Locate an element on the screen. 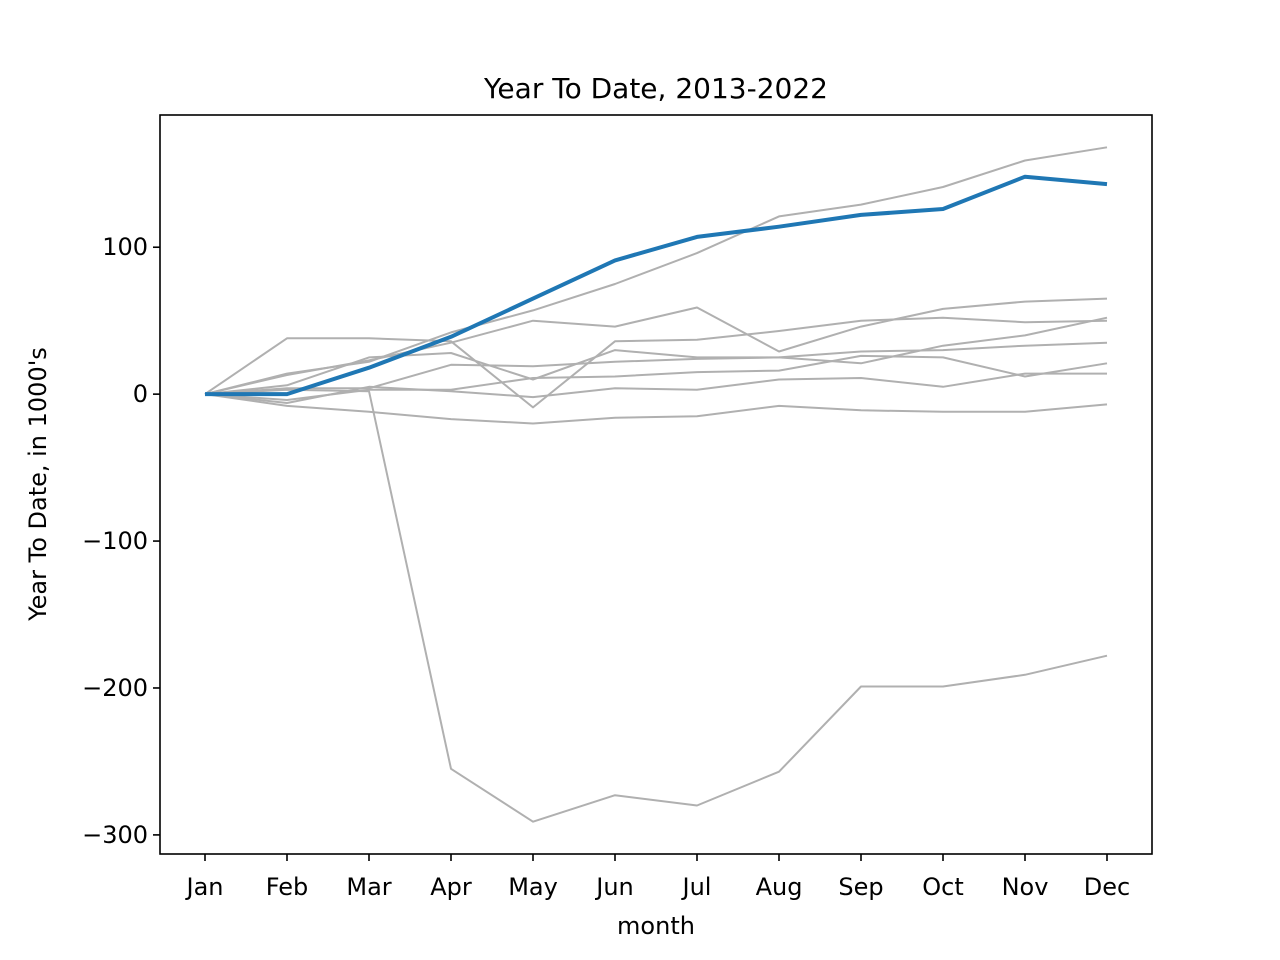  y-axis-title: Year To Date, in 1000's is located at coordinates (38, 484).